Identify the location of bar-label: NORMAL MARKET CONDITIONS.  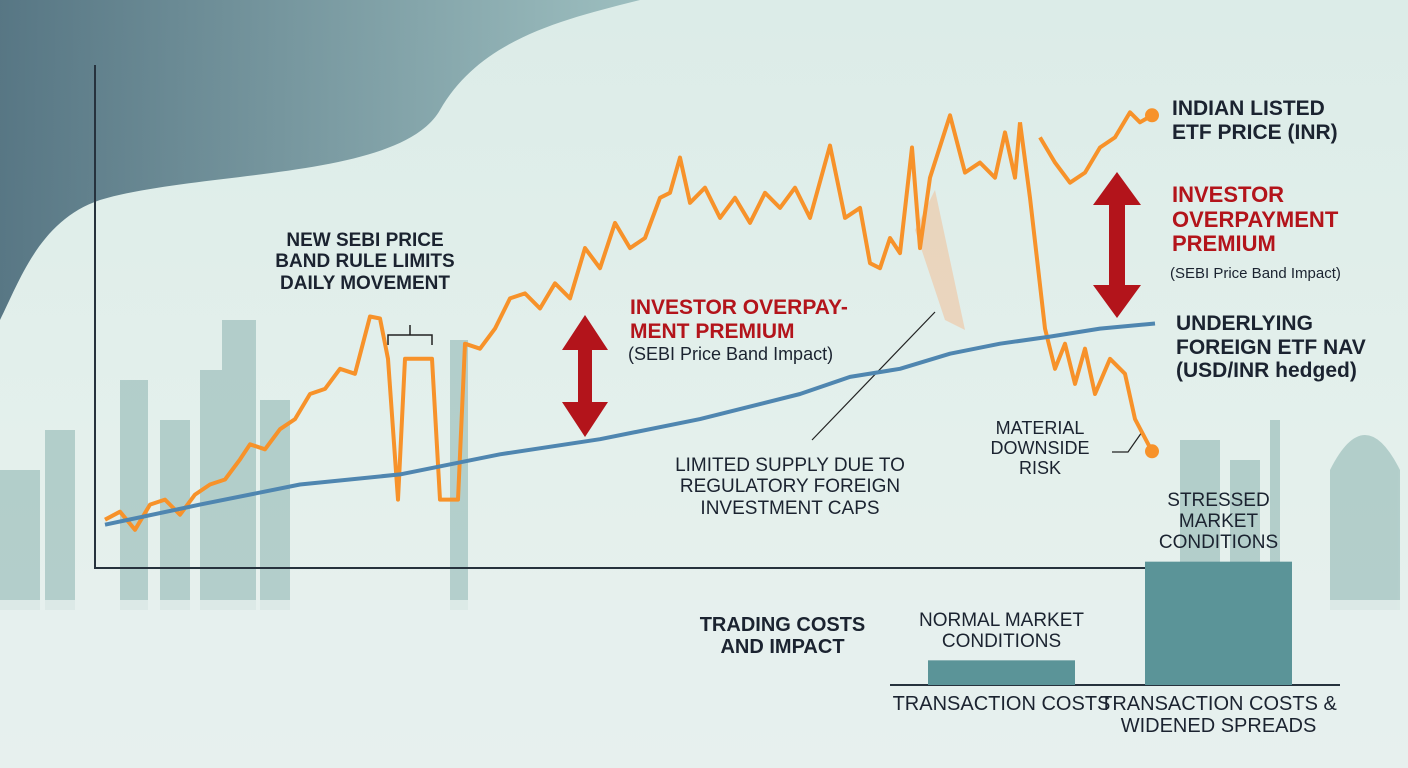
(1001, 631).